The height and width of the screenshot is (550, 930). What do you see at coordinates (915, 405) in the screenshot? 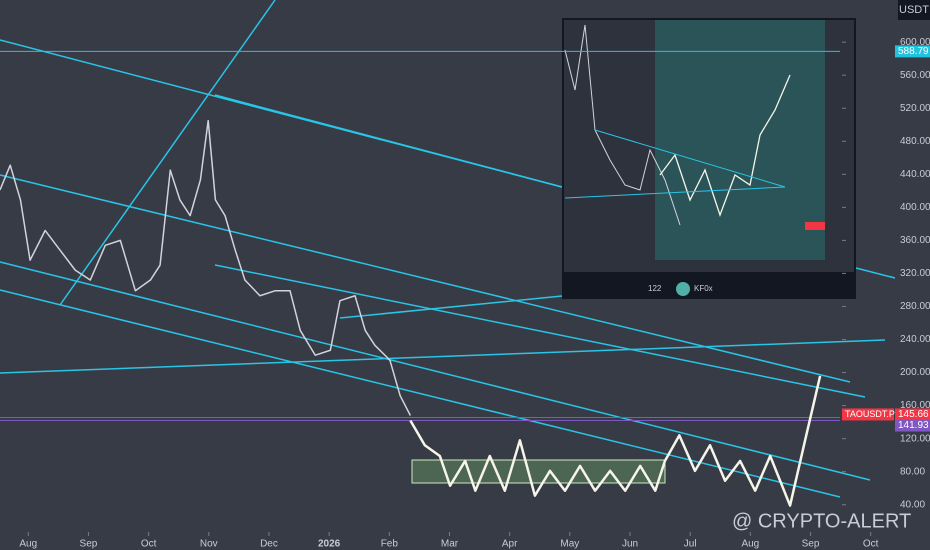
I see `y-tick-label: 160.00` at bounding box center [915, 405].